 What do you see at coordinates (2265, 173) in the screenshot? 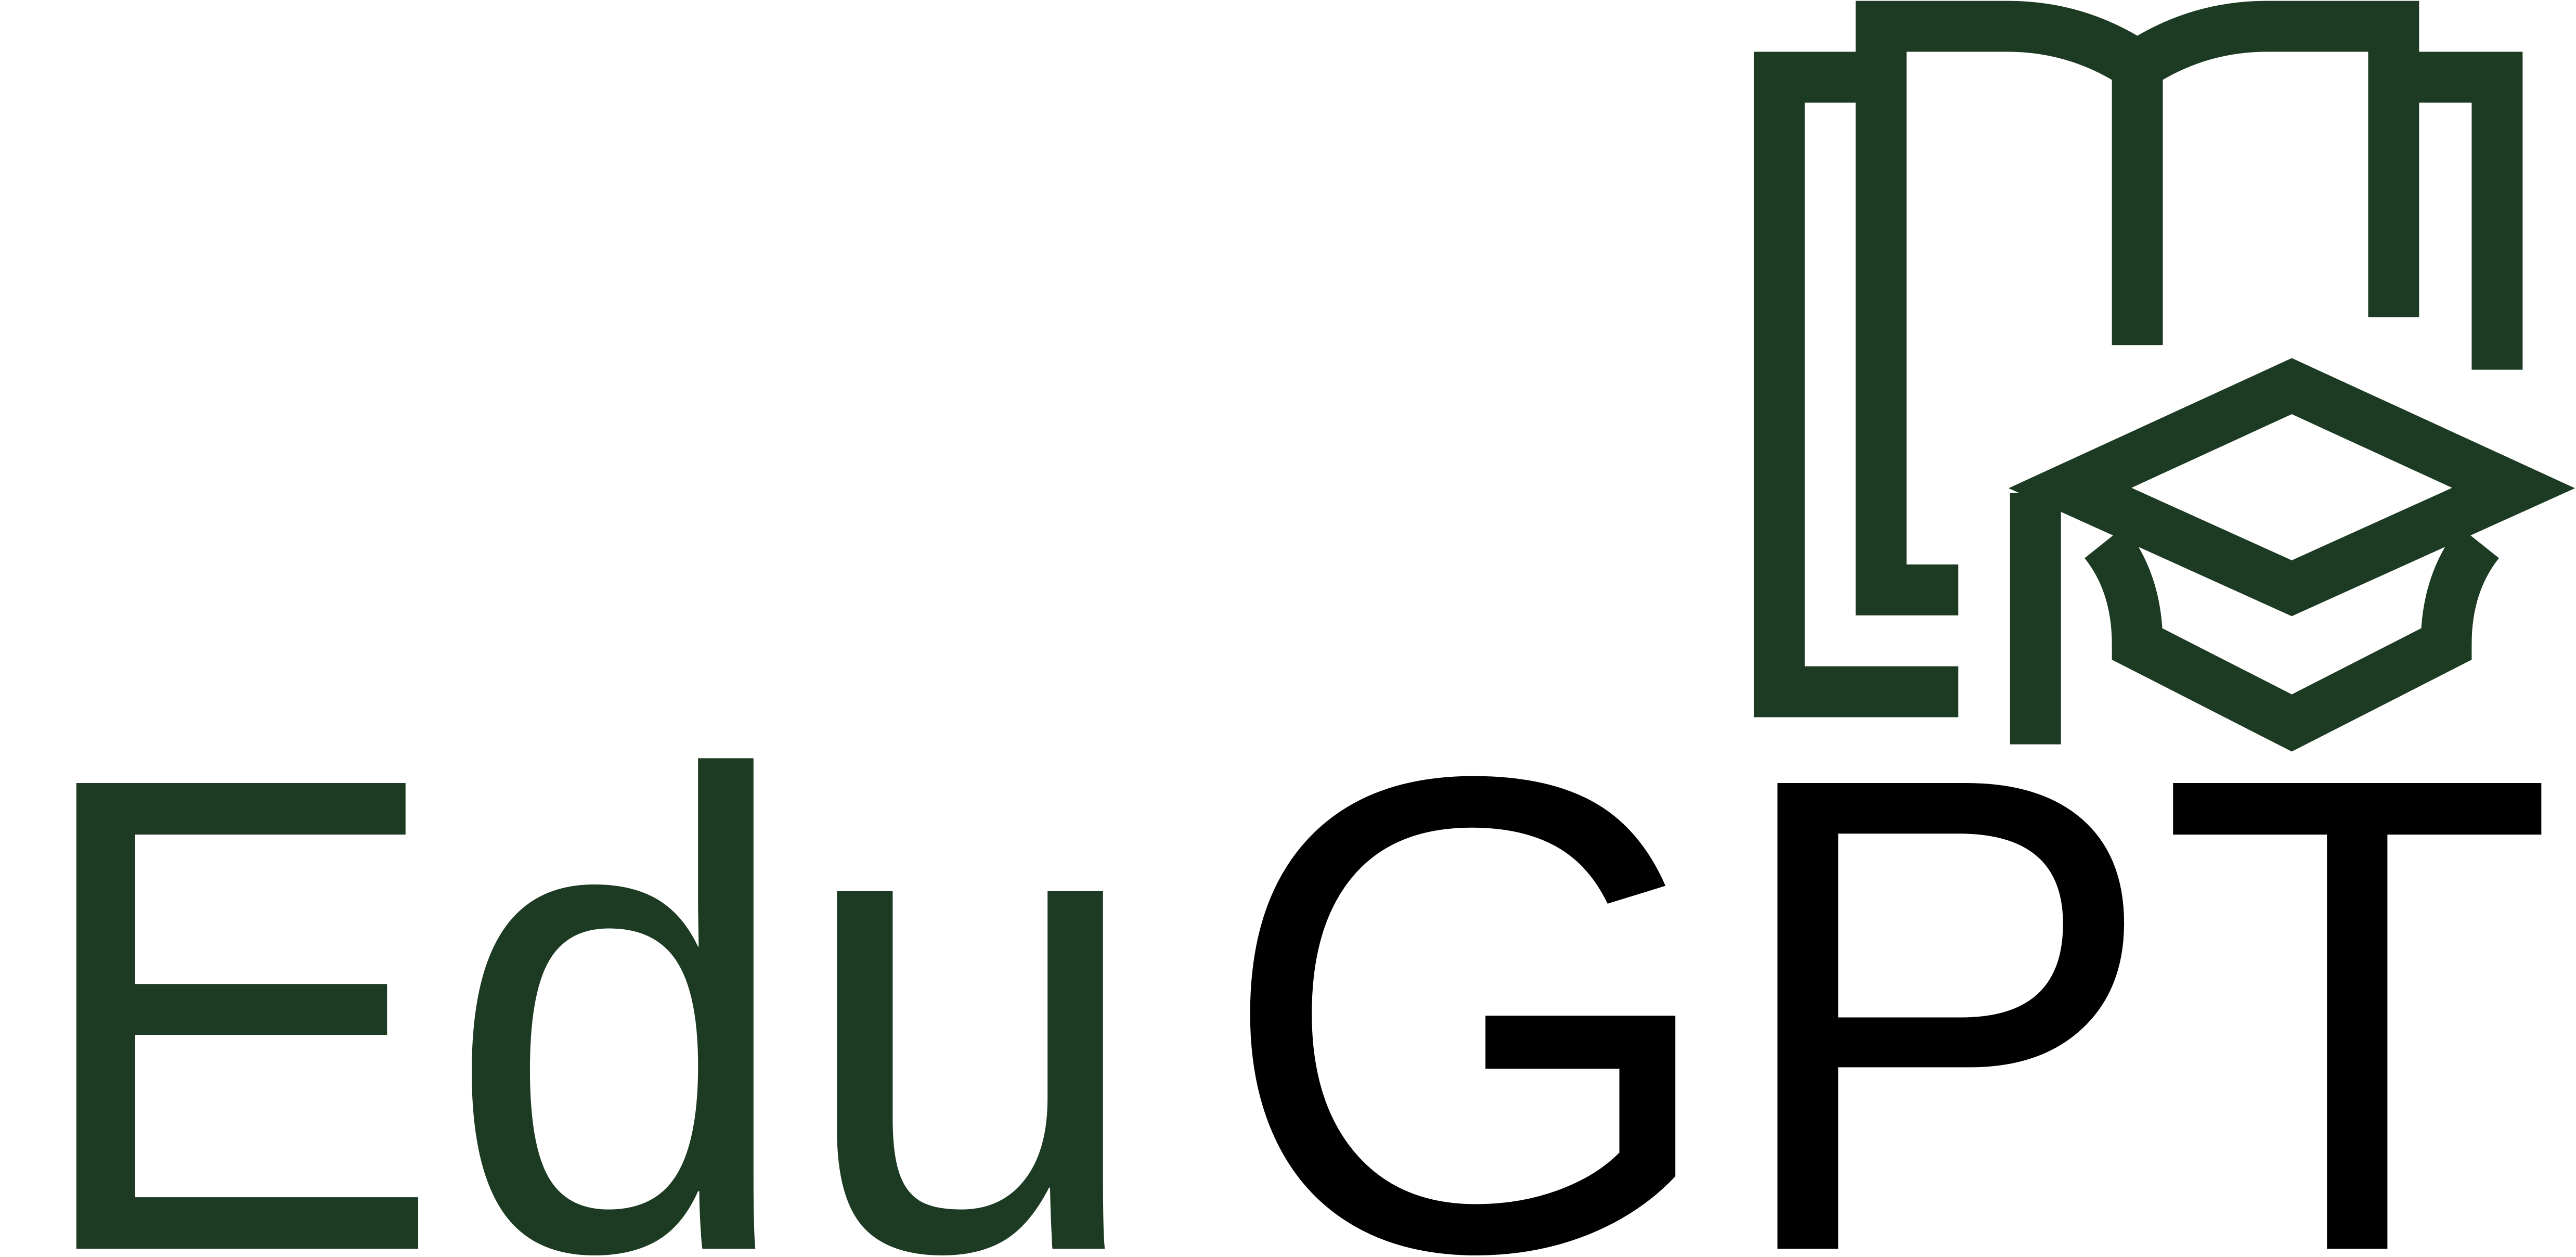
I see `book-spine` at bounding box center [2265, 173].